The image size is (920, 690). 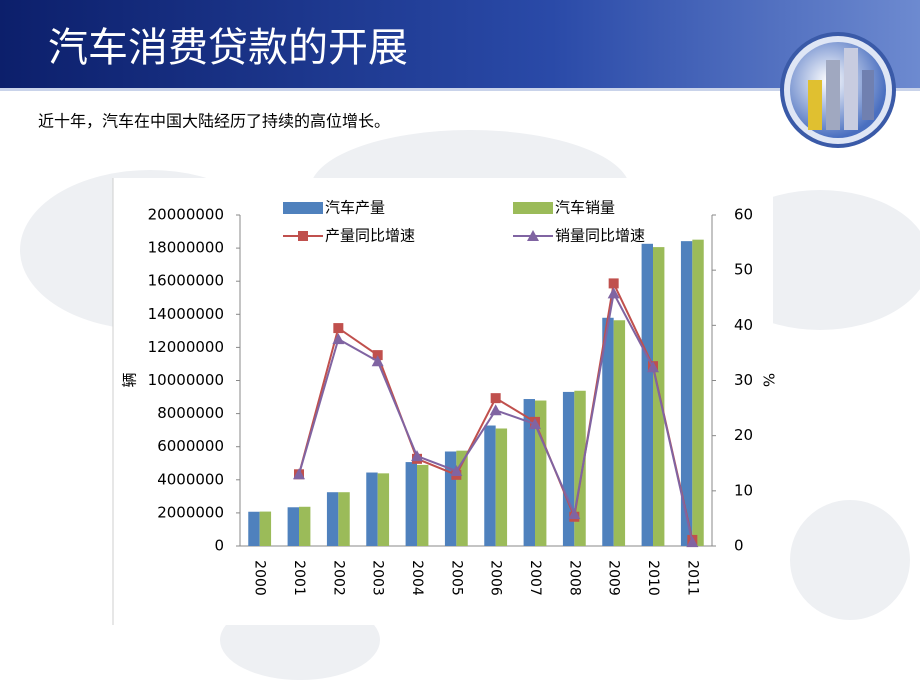 What do you see at coordinates (378, 578) in the screenshot?
I see `x-tick-label: 2003` at bounding box center [378, 578].